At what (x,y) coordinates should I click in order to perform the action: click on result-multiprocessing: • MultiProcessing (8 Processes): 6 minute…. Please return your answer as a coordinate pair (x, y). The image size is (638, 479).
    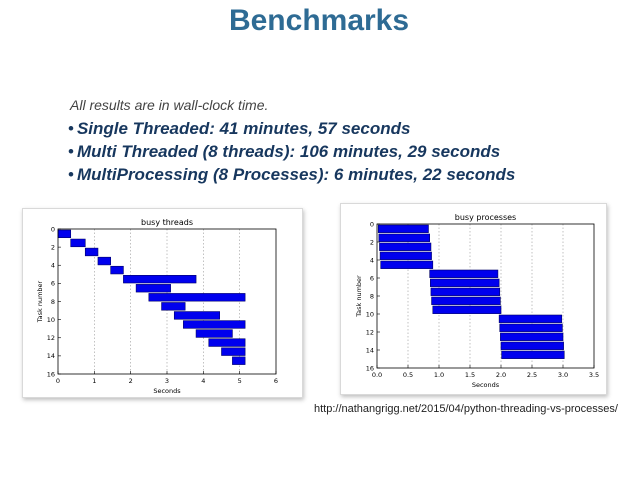
    Looking at the image, I should click on (291, 174).